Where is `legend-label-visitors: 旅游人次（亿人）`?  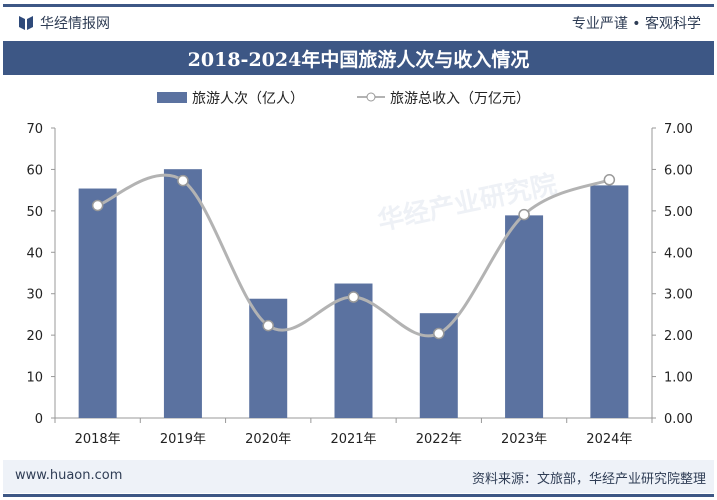
legend-label-visitors: 旅游人次（亿人） is located at coordinates (248, 99).